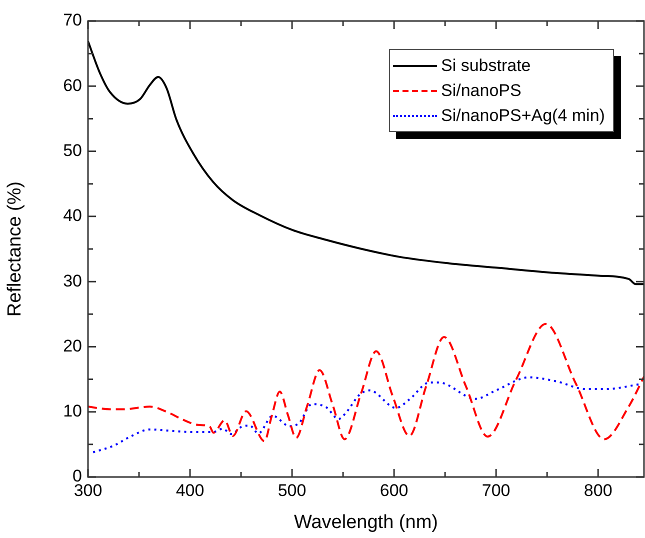 The height and width of the screenshot is (538, 645). Describe the element at coordinates (496, 490) in the screenshot. I see `x-tick-label: 700` at that location.